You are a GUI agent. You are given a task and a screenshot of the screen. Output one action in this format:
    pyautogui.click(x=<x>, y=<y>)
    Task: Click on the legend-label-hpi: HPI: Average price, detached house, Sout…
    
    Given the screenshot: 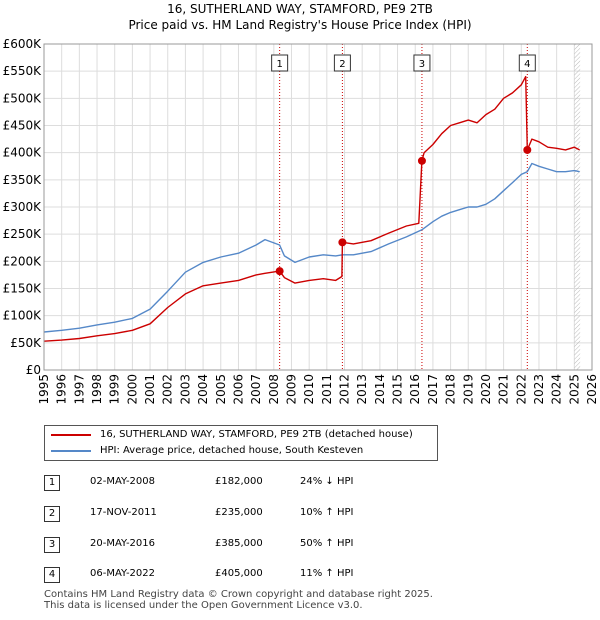 What is the action you would take?
    pyautogui.click(x=232, y=450)
    